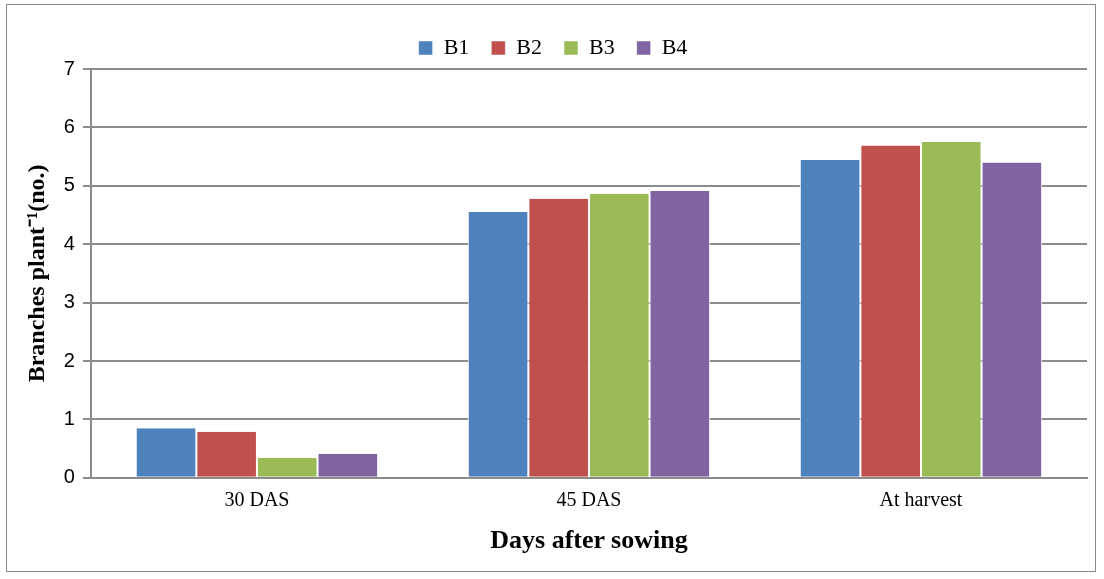 This screenshot has width=1104, height=579. I want to click on y-tick-label: 1, so click(69, 417).